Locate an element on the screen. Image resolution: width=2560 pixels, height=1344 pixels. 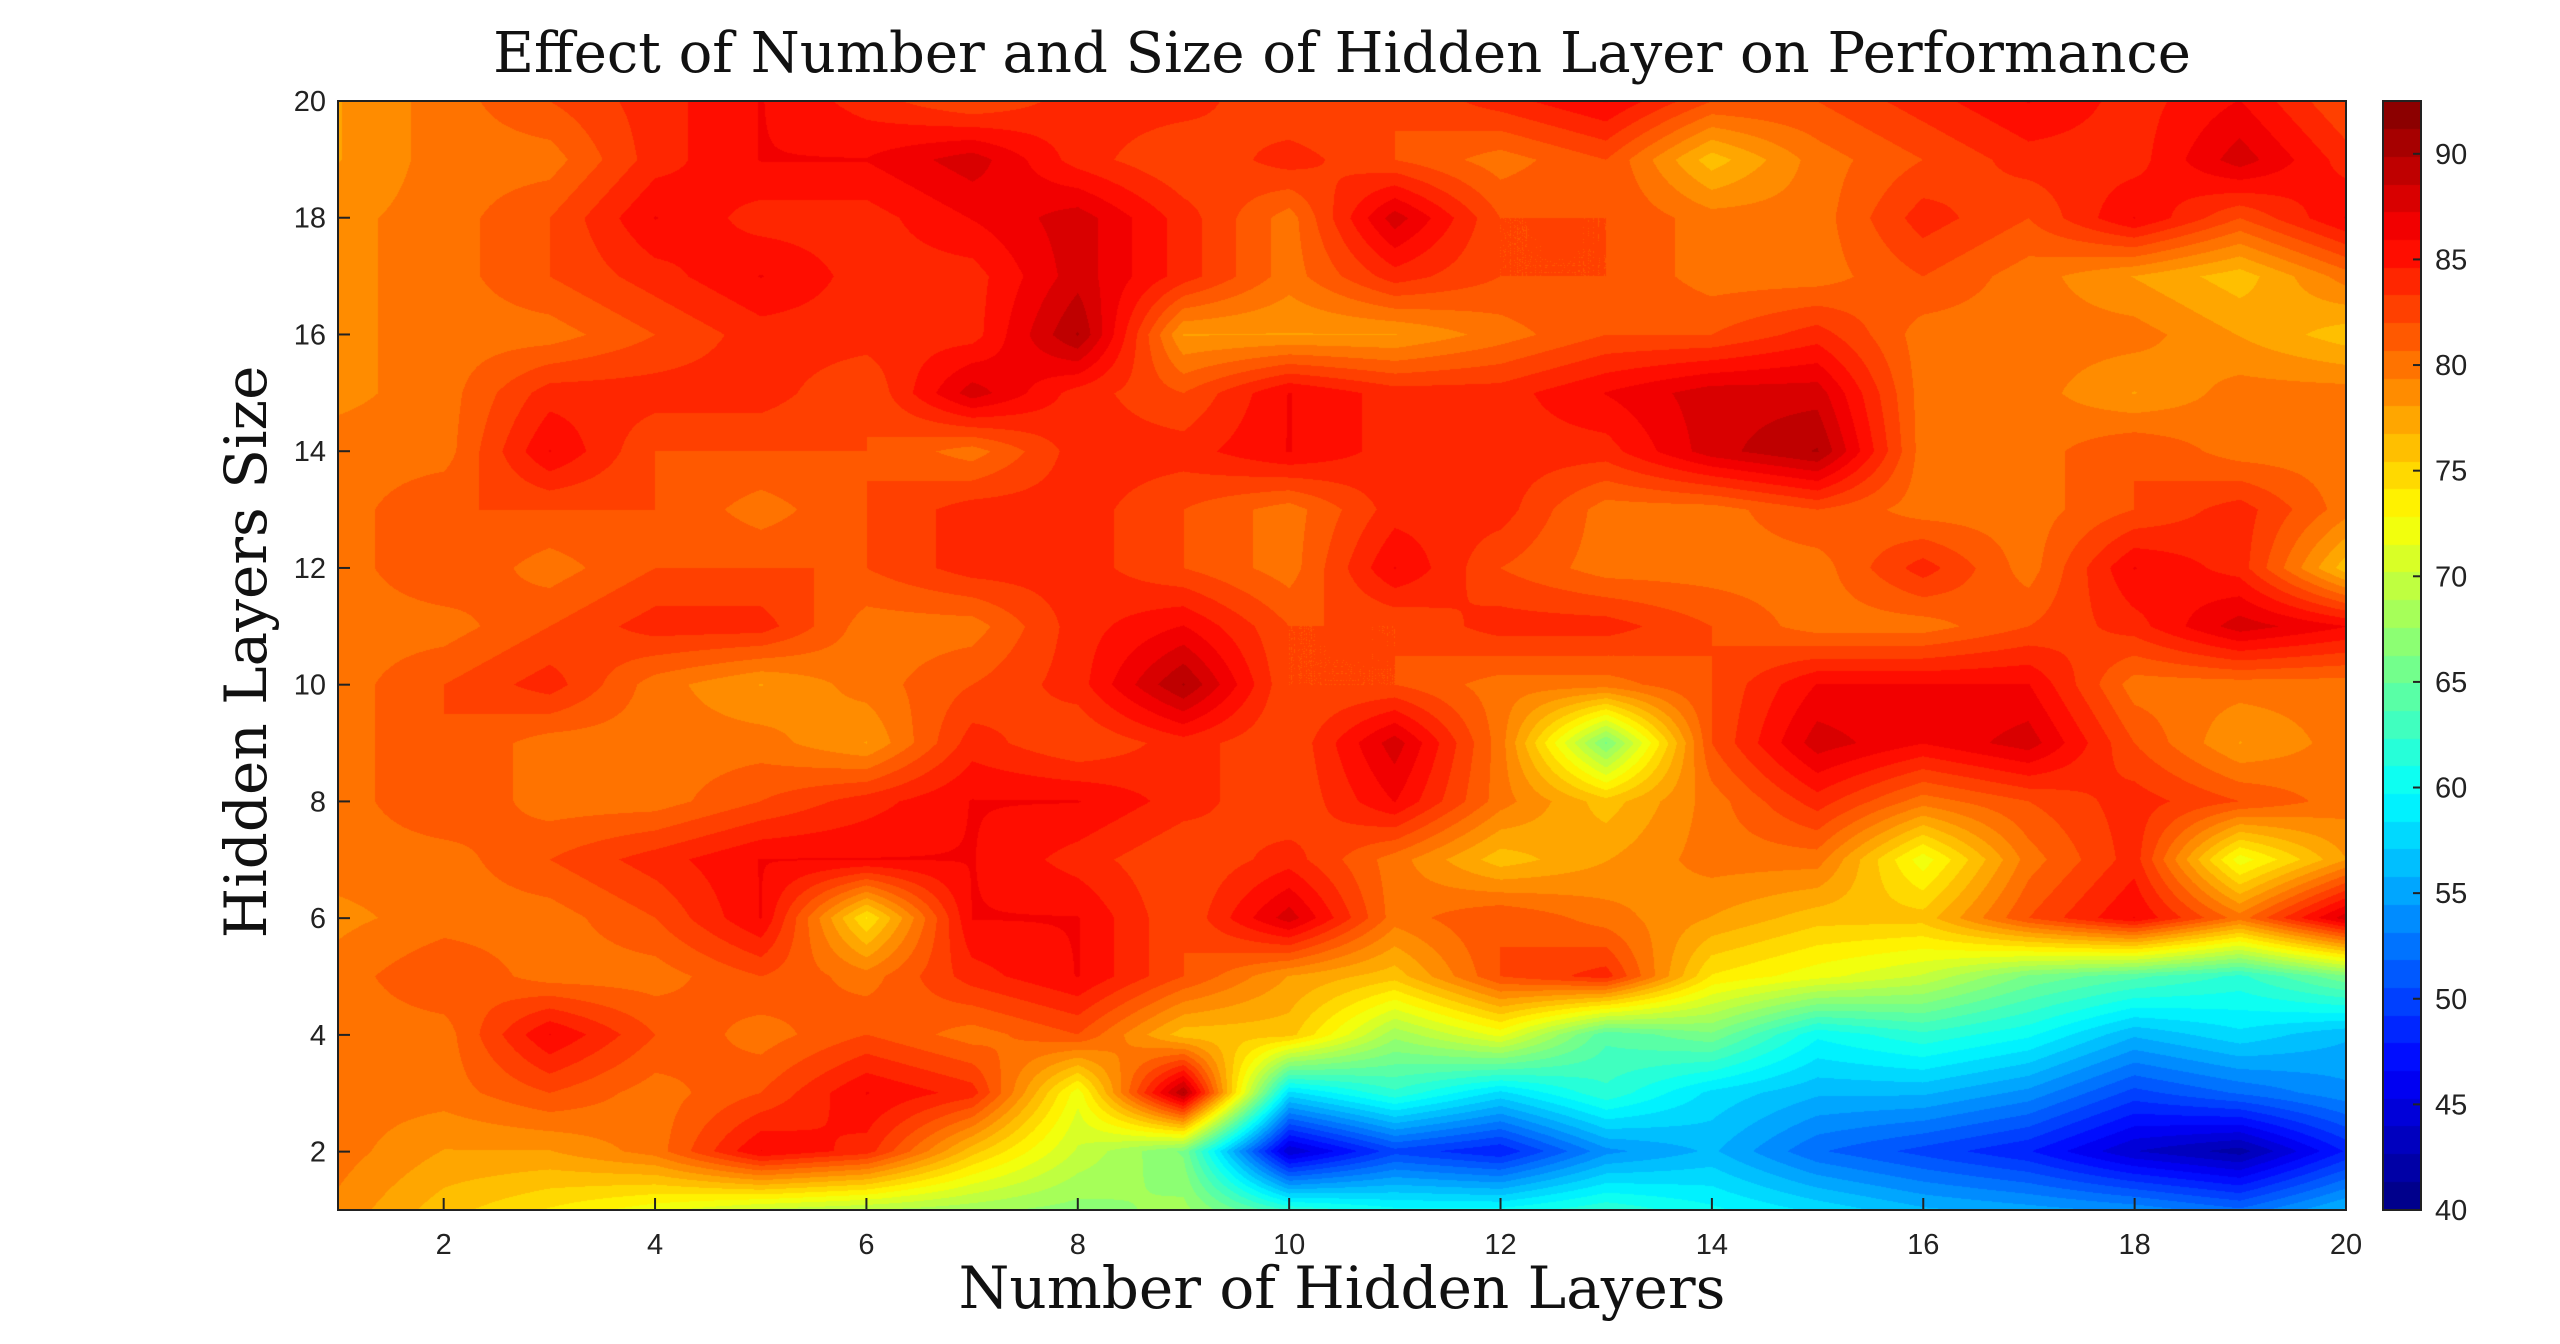
colorbar-tick-label: 50 is located at coordinates (2451, 1000).